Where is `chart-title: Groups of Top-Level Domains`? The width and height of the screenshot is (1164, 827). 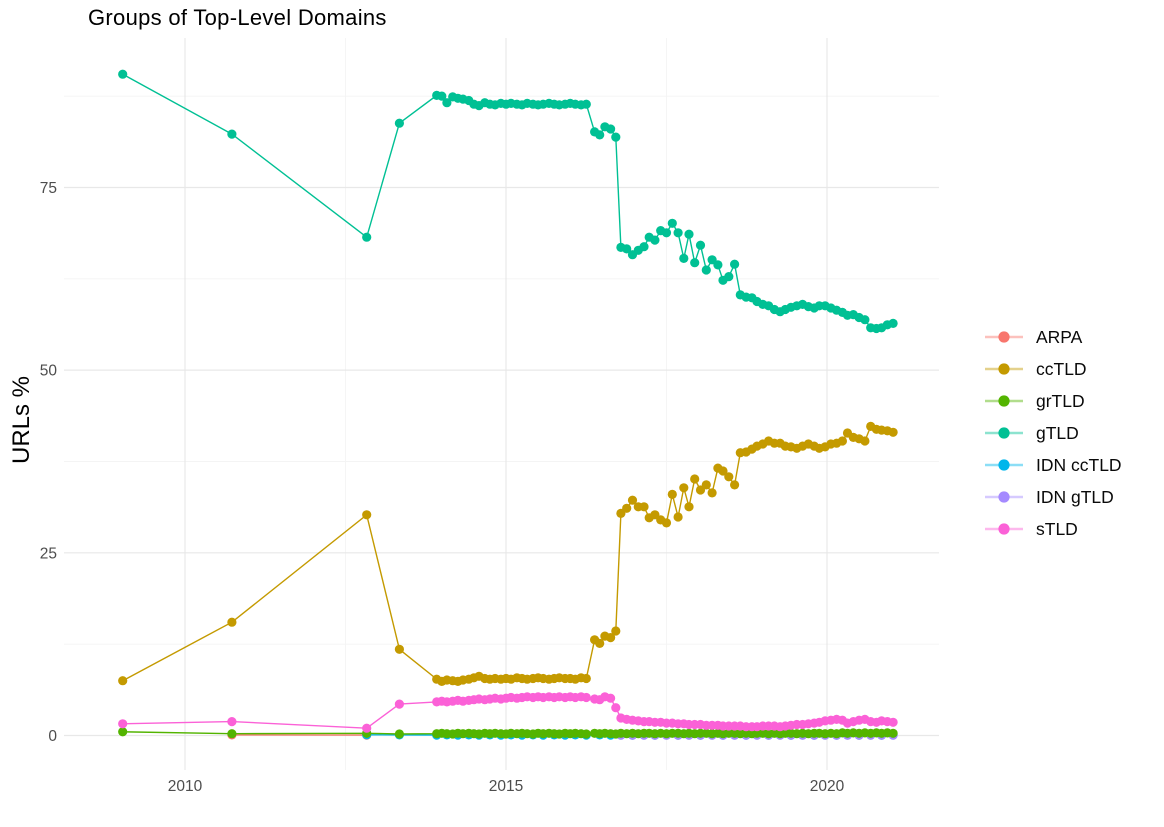 chart-title: Groups of Top-Level Domains is located at coordinates (237, 17).